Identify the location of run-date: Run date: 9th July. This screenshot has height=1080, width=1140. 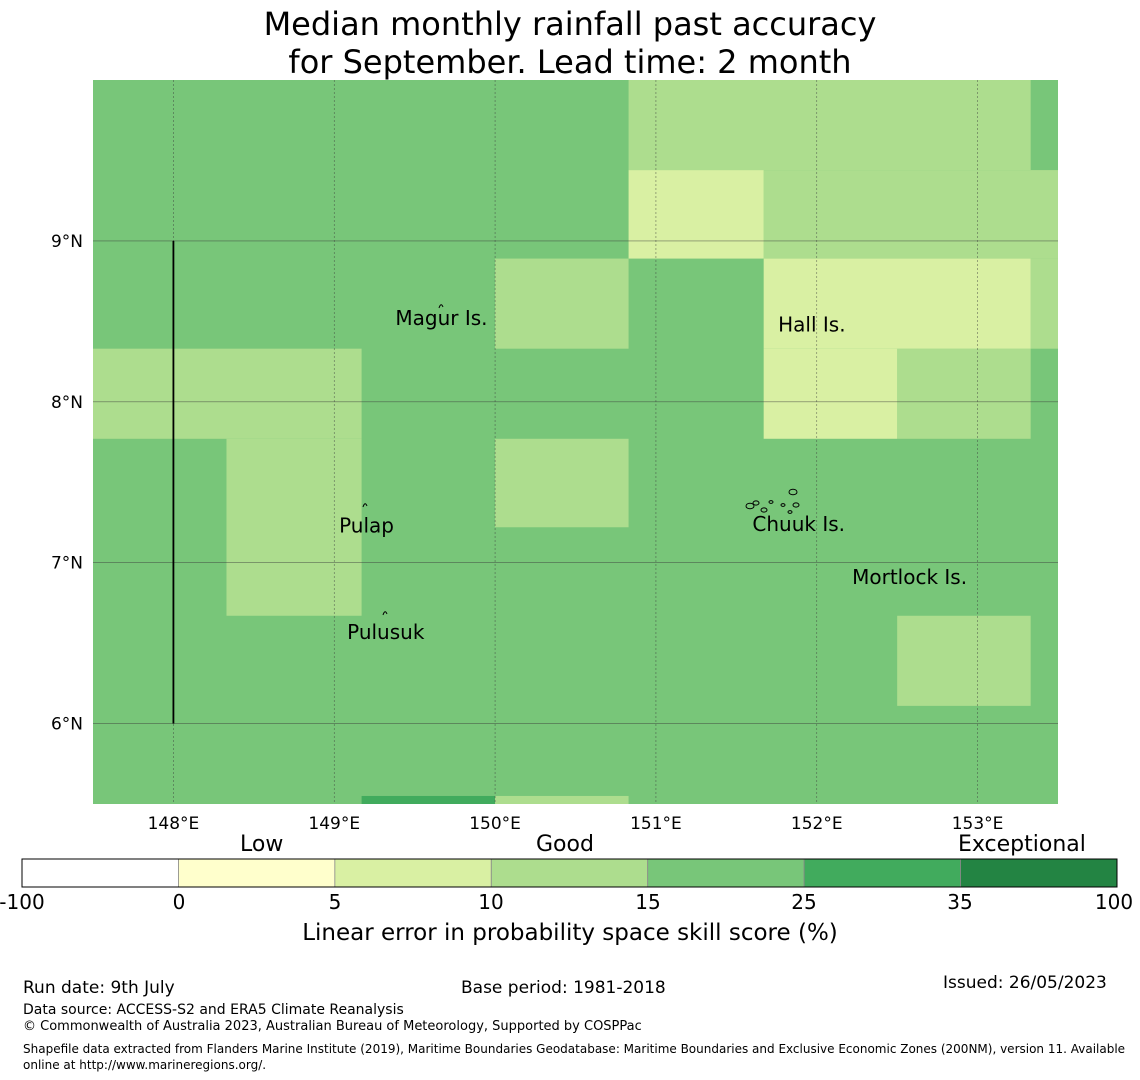
(99, 988).